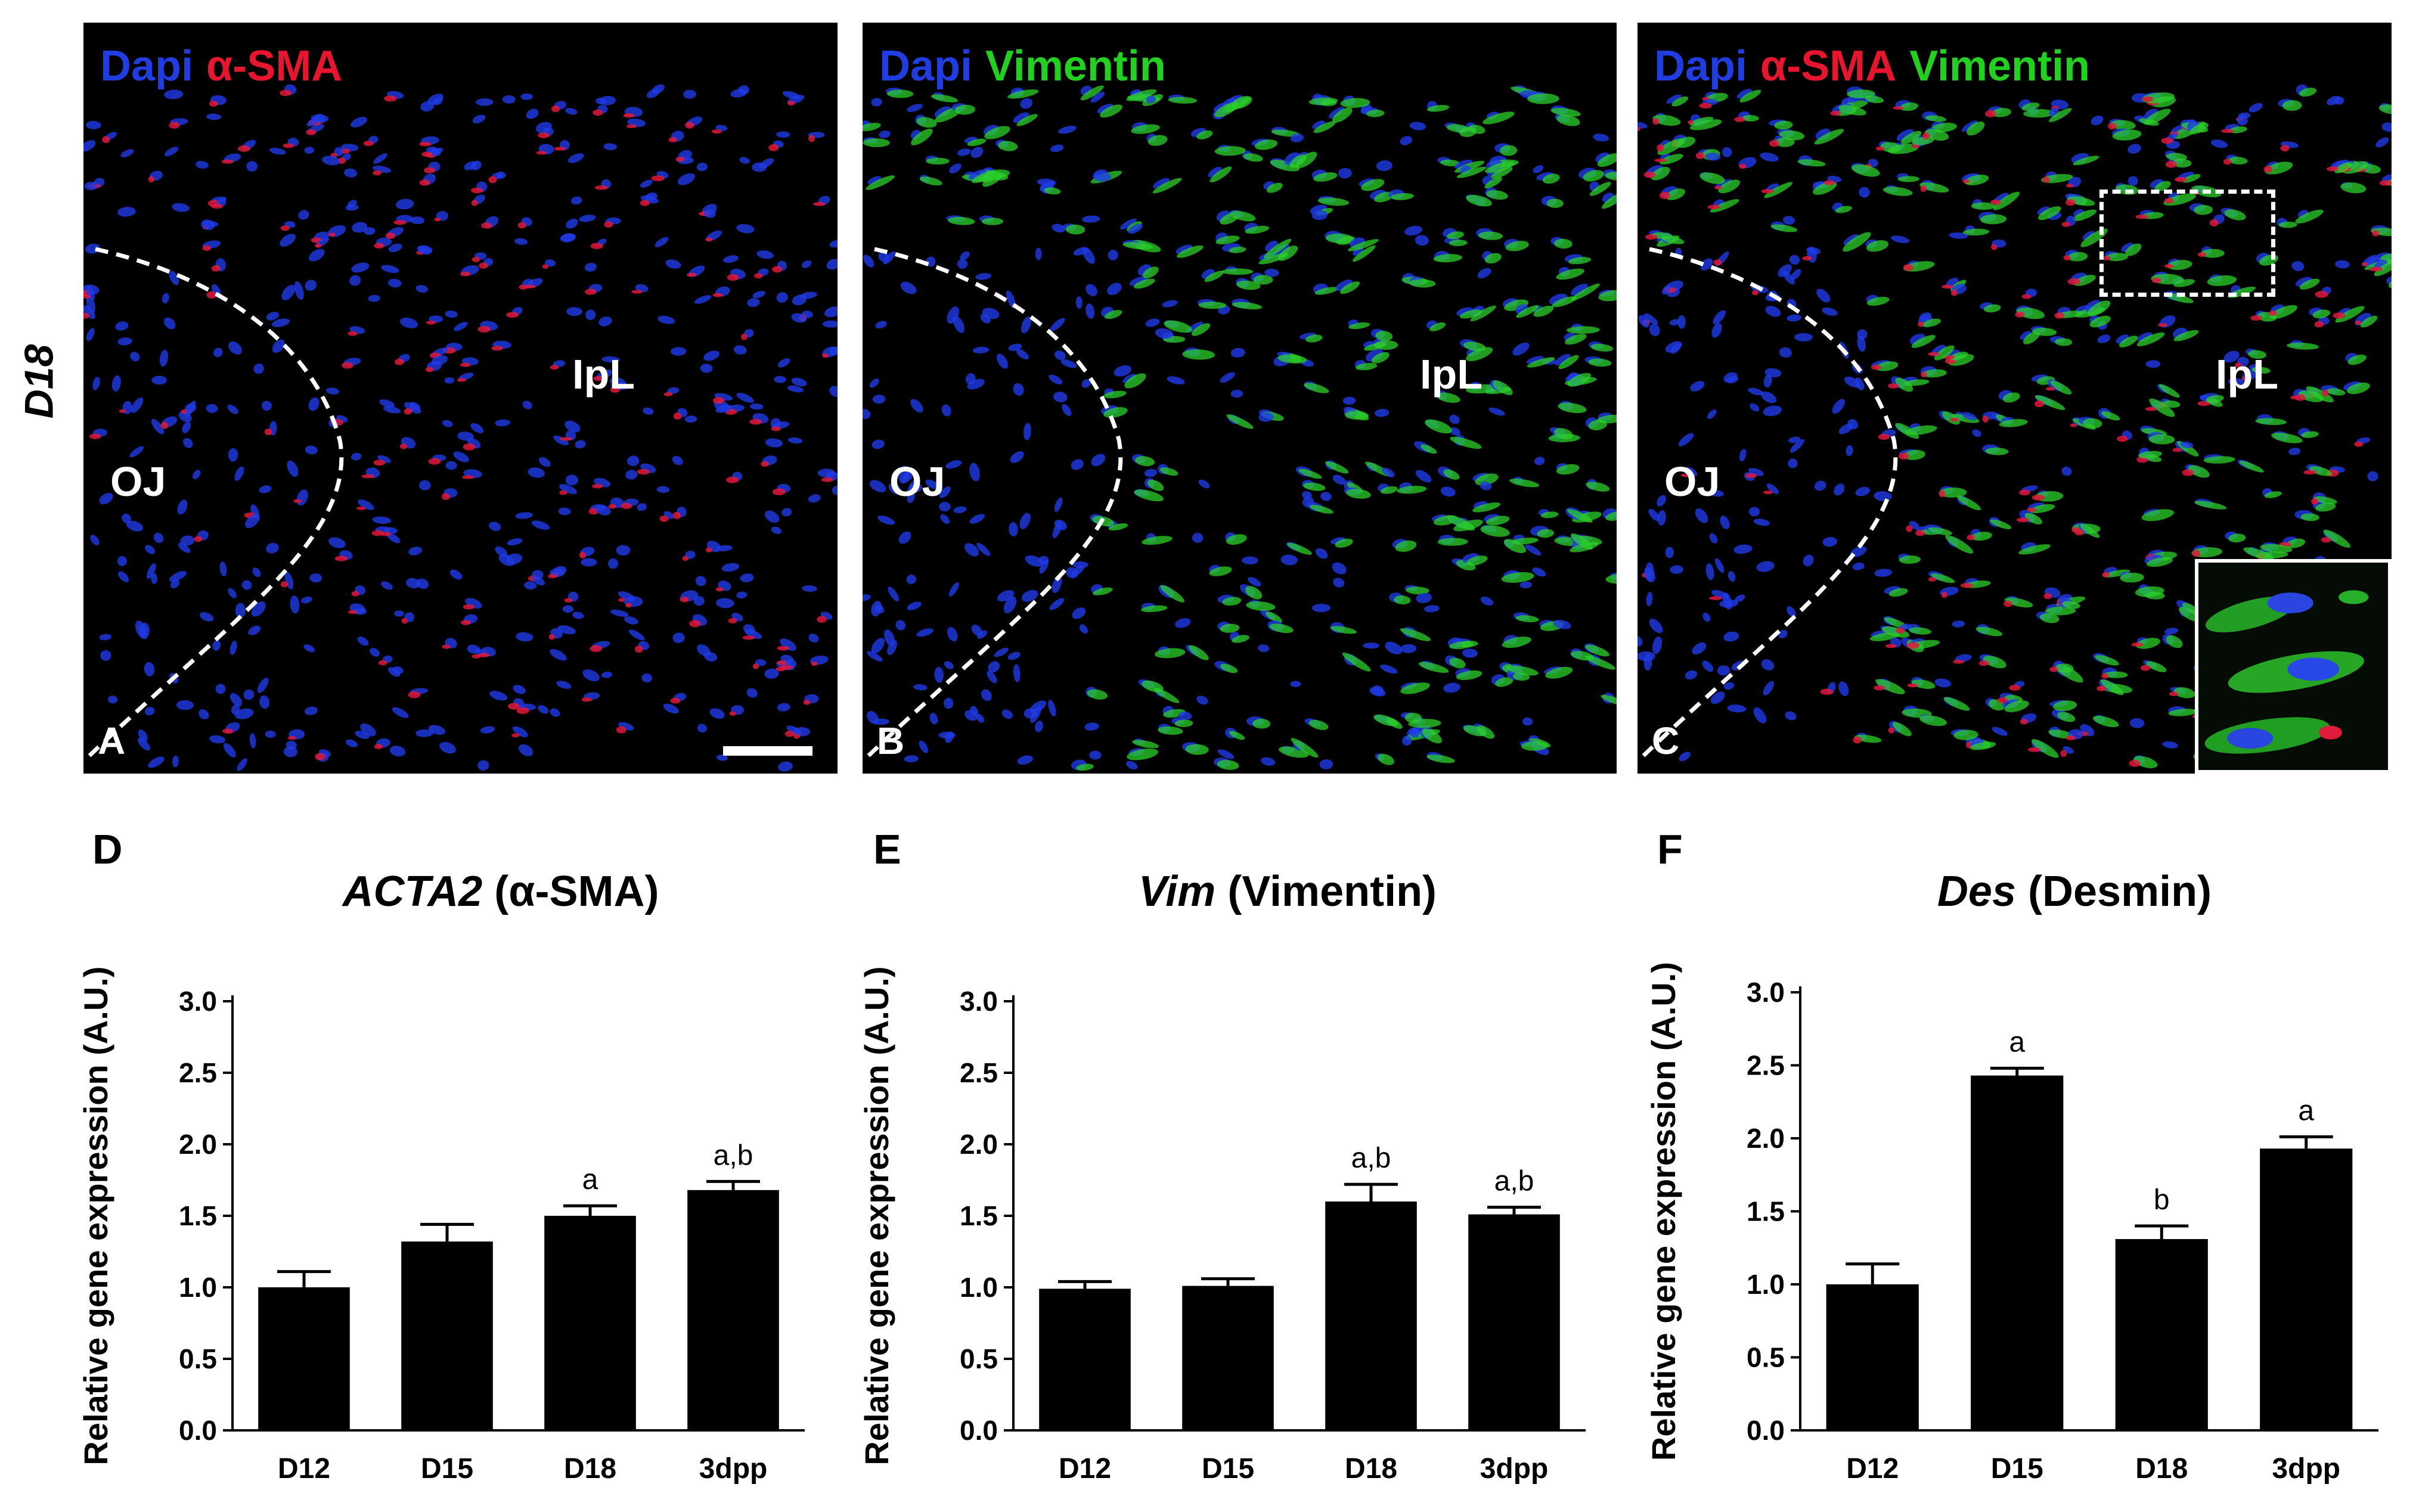 The image size is (2416, 1512). I want to click on panel-label-c: C, so click(1666, 740).